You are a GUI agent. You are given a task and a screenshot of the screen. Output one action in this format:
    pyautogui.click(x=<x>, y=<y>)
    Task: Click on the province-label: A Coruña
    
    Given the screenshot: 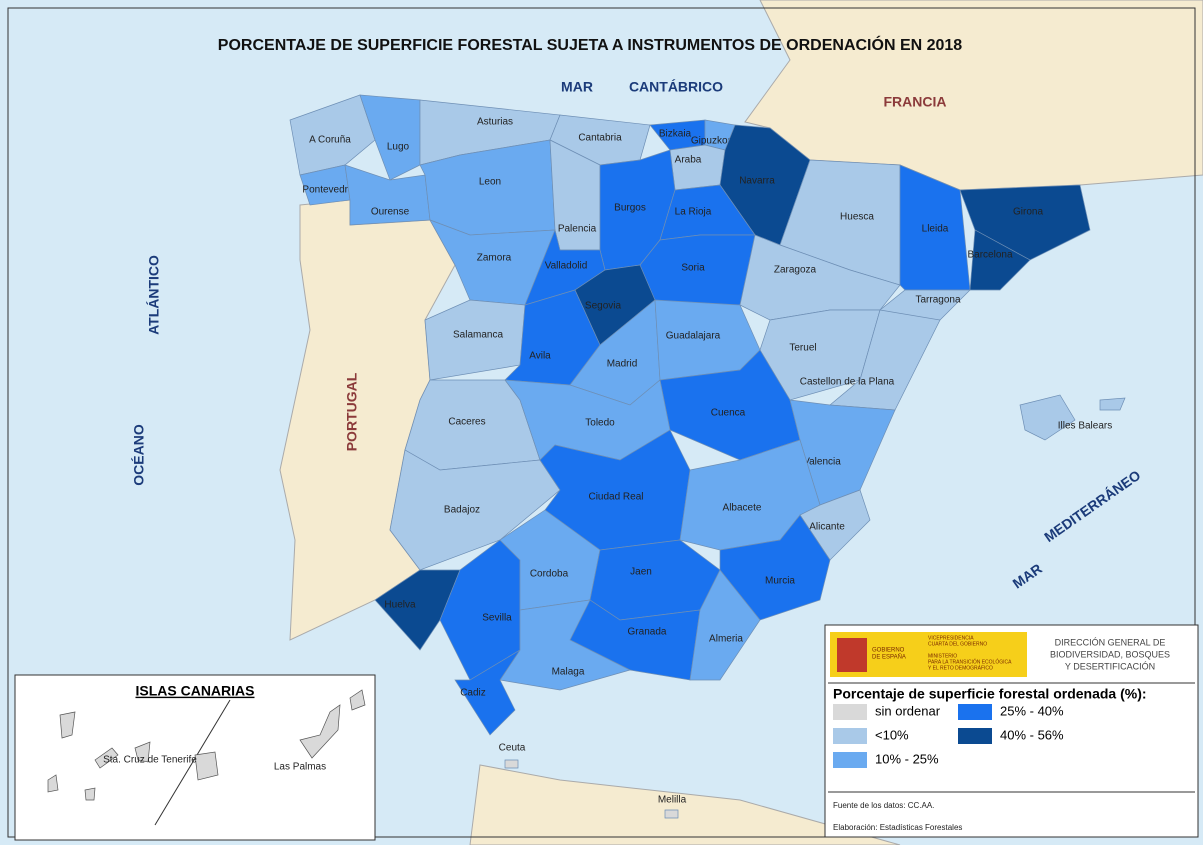 What is the action you would take?
    pyautogui.click(x=330, y=140)
    